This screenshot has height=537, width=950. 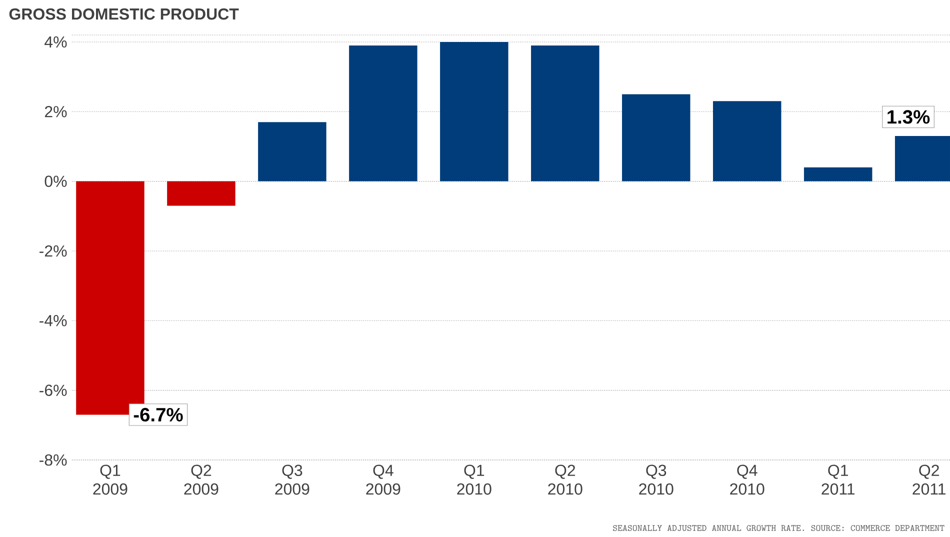 What do you see at coordinates (778, 528) in the screenshot?
I see `text: SEASONALLY ADJUSTED ANNUAL GROWTH RATE. SOURCE: COMMERCE DEPARTMENT` at bounding box center [778, 528].